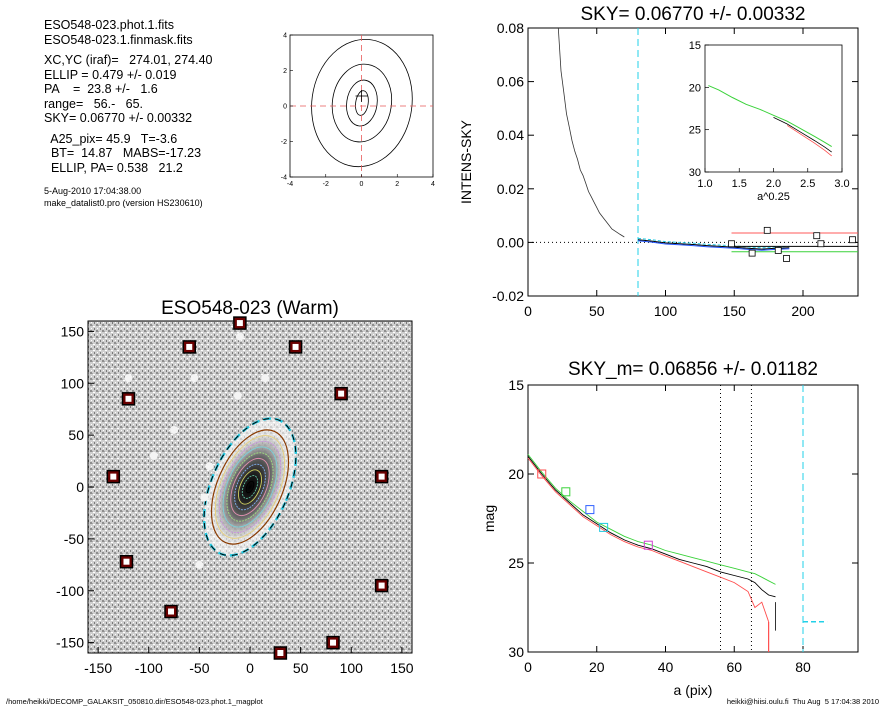  What do you see at coordinates (110, 74) in the screenshot?
I see `header-line: ELLIP = 0.479 +/- 0.019` at bounding box center [110, 74].